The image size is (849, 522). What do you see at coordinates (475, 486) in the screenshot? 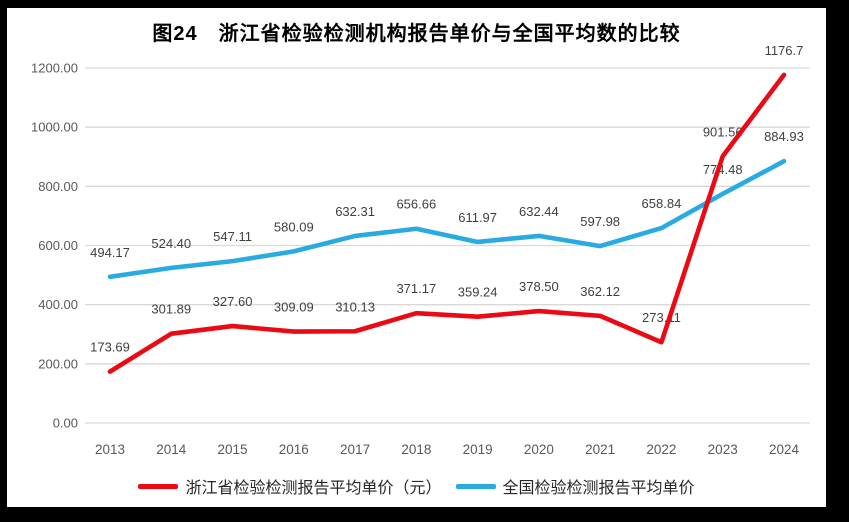
I see `legend-swatch-blue-line` at bounding box center [475, 486].